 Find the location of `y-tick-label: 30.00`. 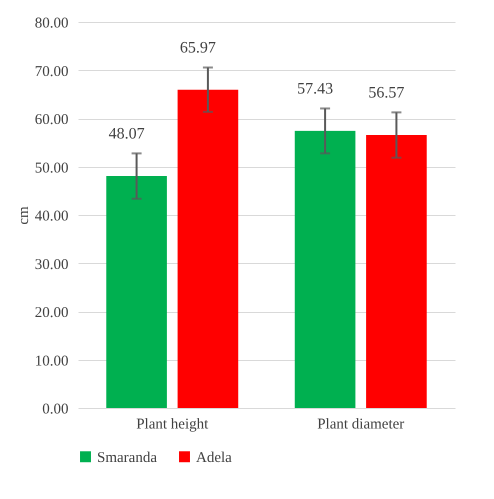

y-tick-label: 30.00 is located at coordinates (51, 264).